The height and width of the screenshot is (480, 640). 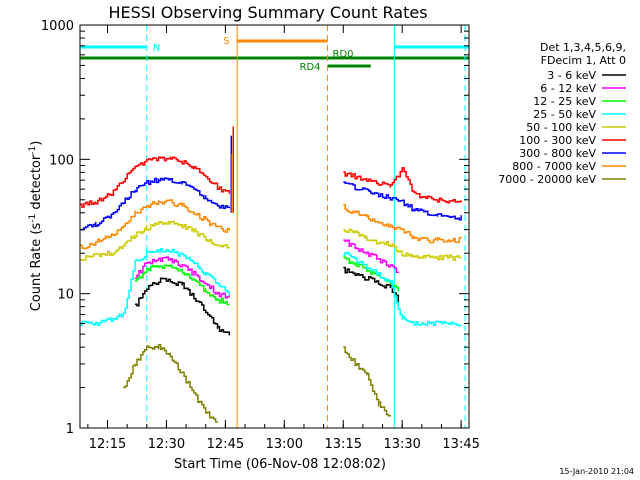 What do you see at coordinates (568, 88) in the screenshot?
I see `legend-label-6-12-kev: 6 - 12 keV` at bounding box center [568, 88].